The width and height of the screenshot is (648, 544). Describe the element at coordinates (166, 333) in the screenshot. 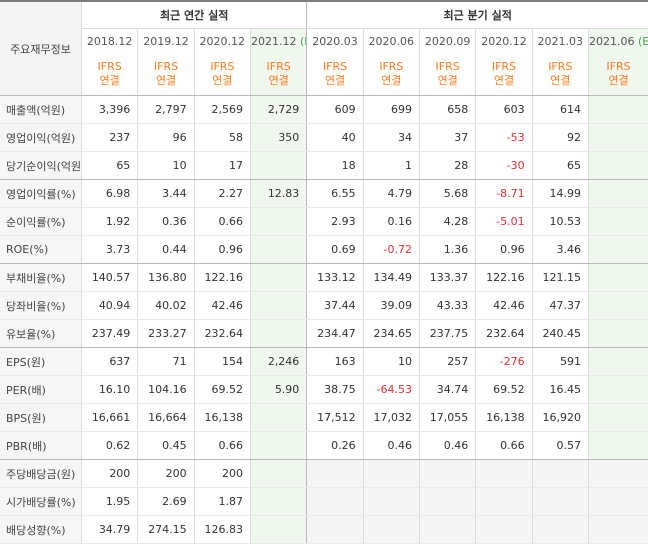

I see `value-cell: 233.27` at that location.